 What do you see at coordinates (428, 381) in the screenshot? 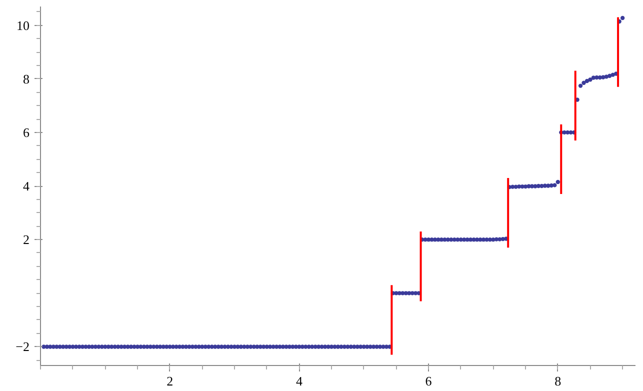
I see `x-tick-label: 6` at bounding box center [428, 381].